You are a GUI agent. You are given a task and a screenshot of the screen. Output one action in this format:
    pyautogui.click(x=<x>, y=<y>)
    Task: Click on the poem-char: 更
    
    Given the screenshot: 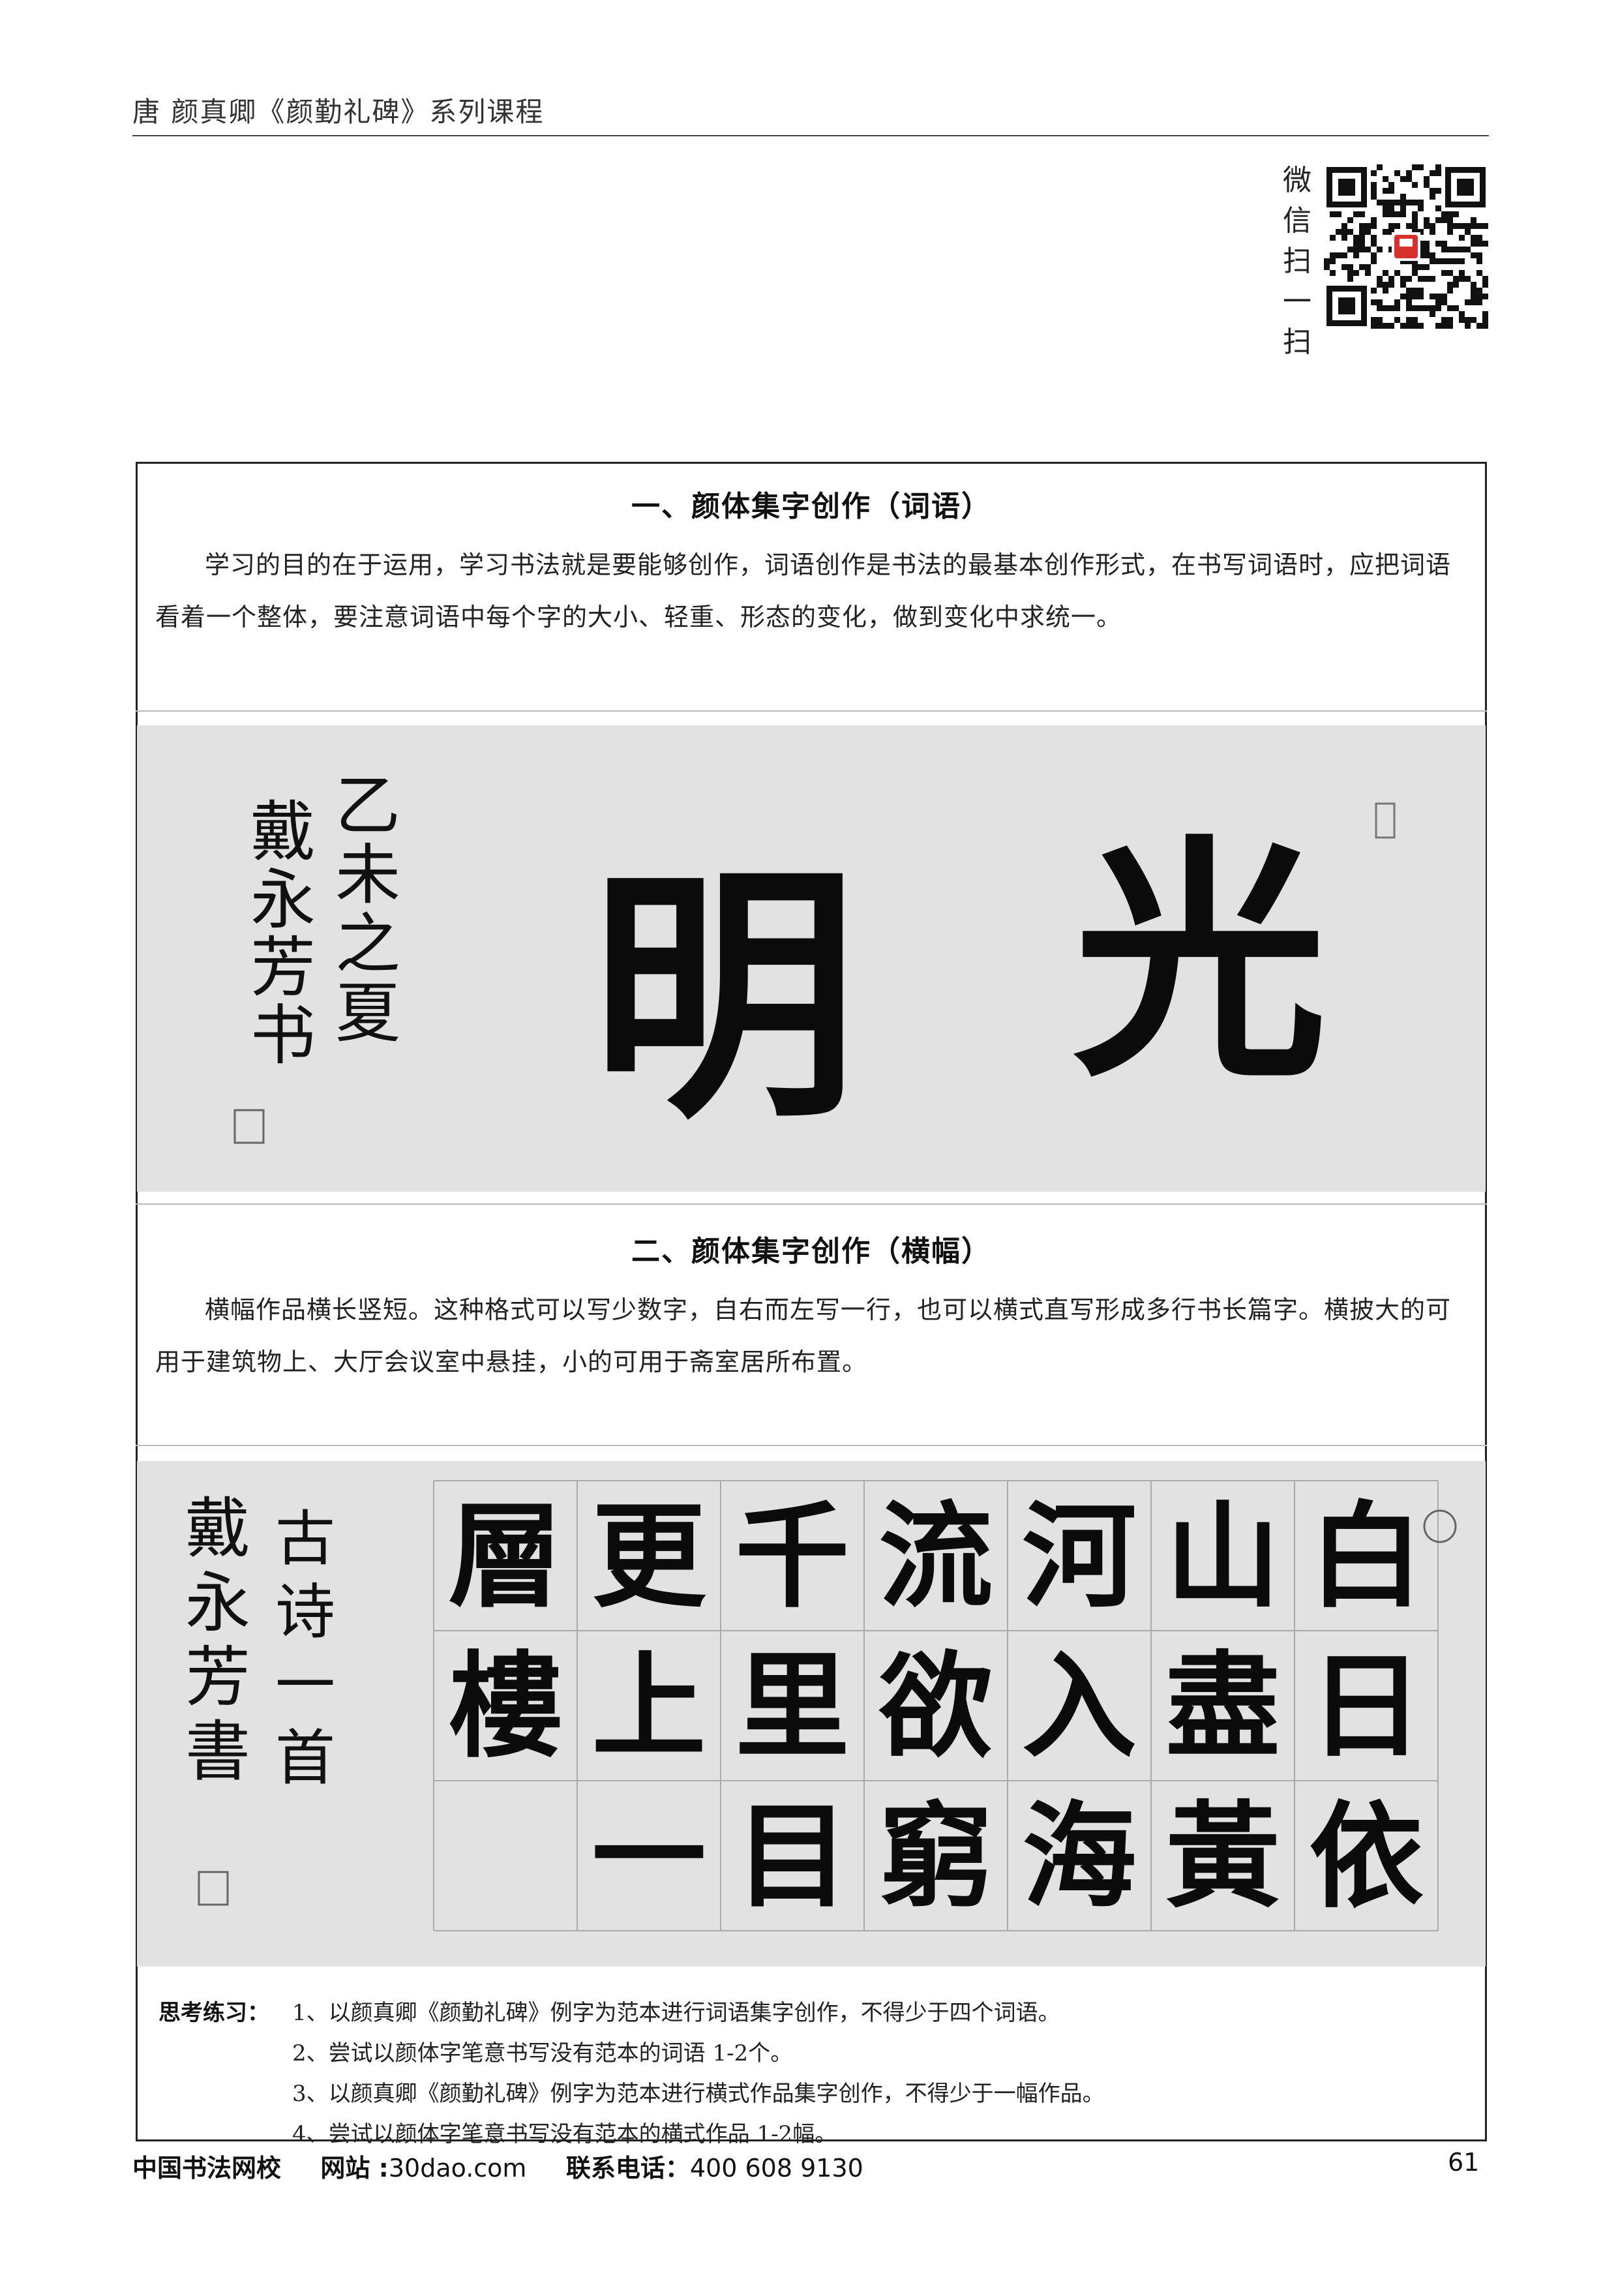 What is the action you would take?
    pyautogui.click(x=649, y=1557)
    